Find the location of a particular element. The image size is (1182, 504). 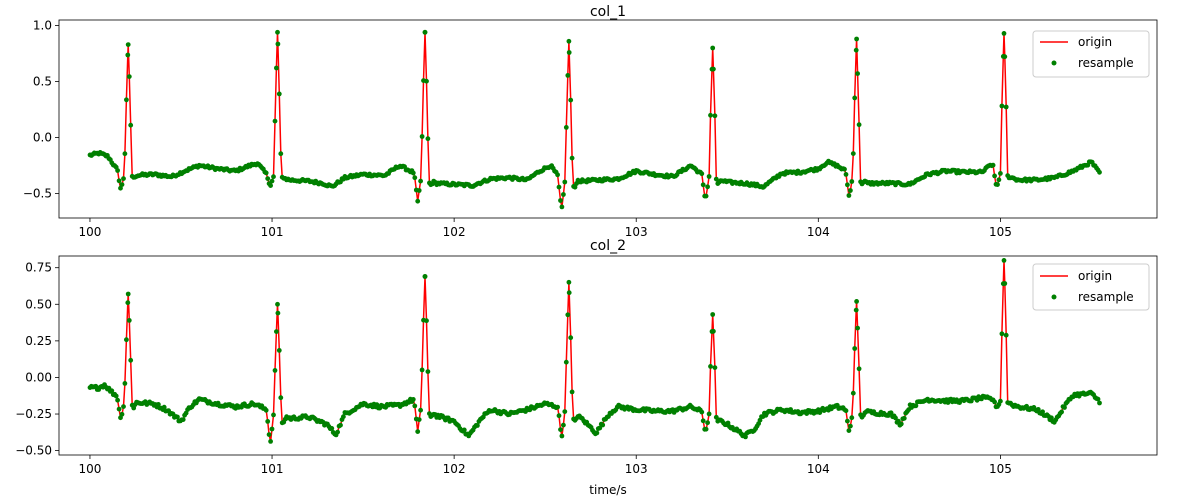

legend: origin resample is located at coordinates (1091, 54).